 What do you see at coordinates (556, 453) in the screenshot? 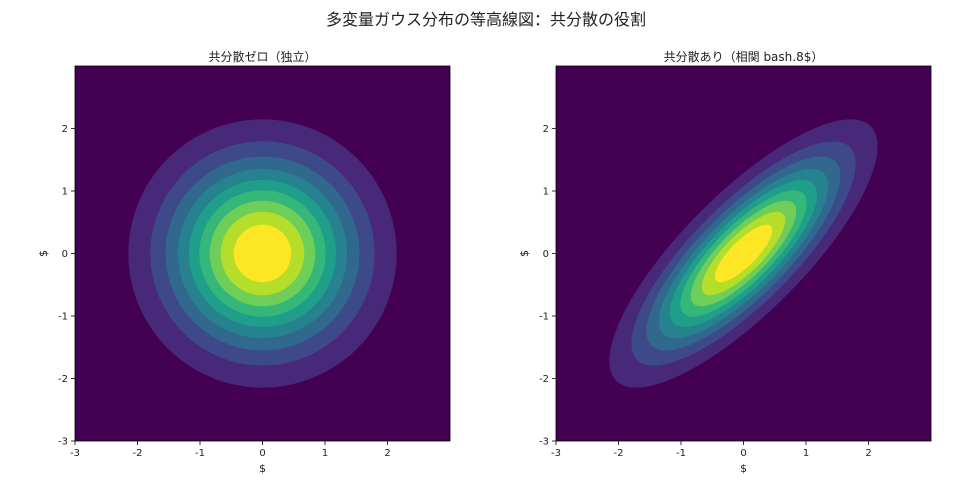
I see `right-xtick-label: -3` at bounding box center [556, 453].